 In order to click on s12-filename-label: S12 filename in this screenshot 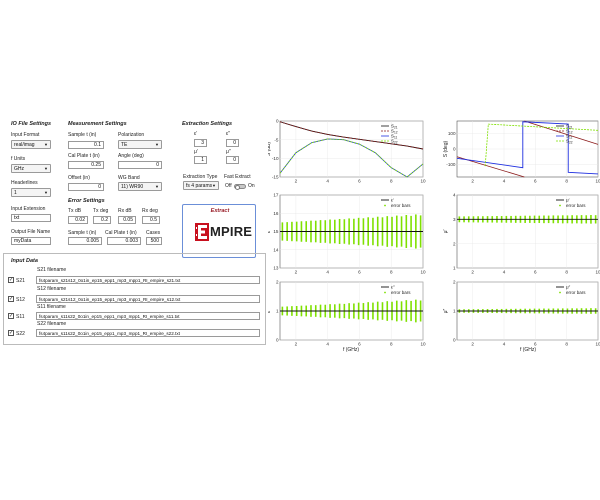, I will do `click(52, 289)`.